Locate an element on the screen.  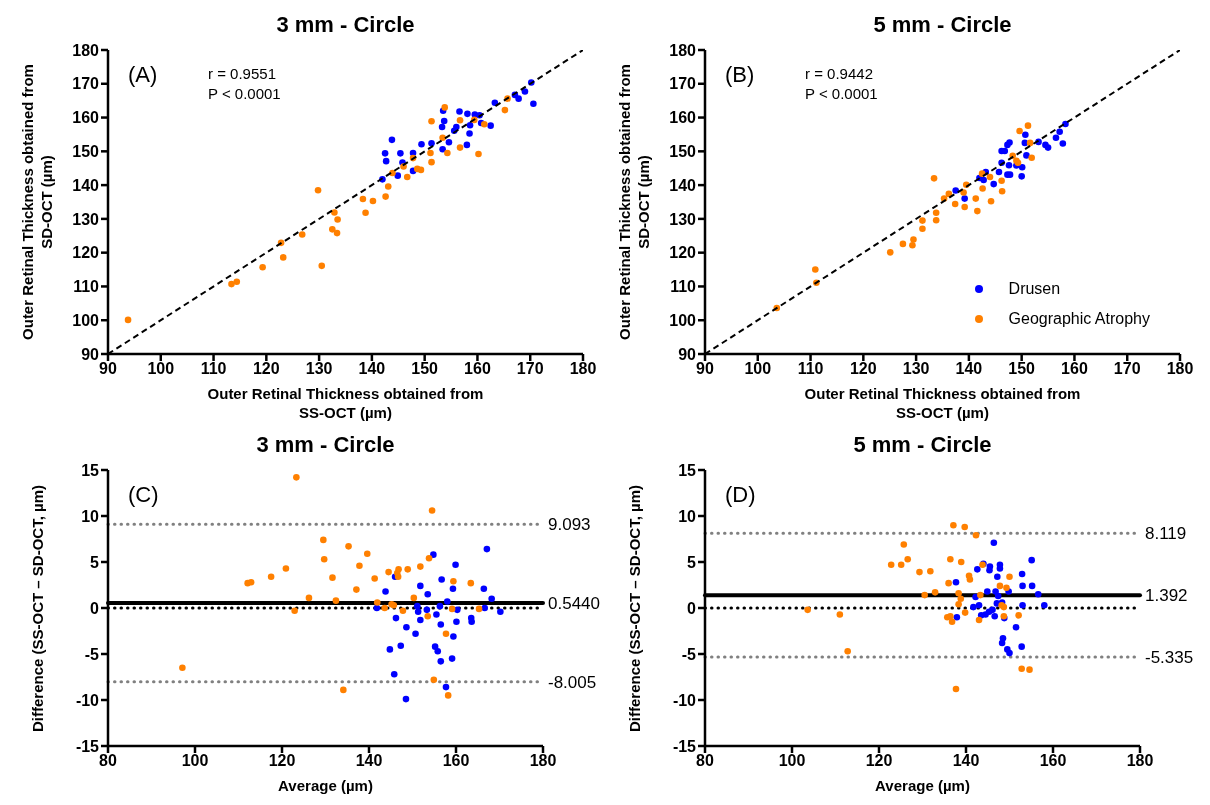
legend-label: Drusen is located at coordinates (1034, 289).